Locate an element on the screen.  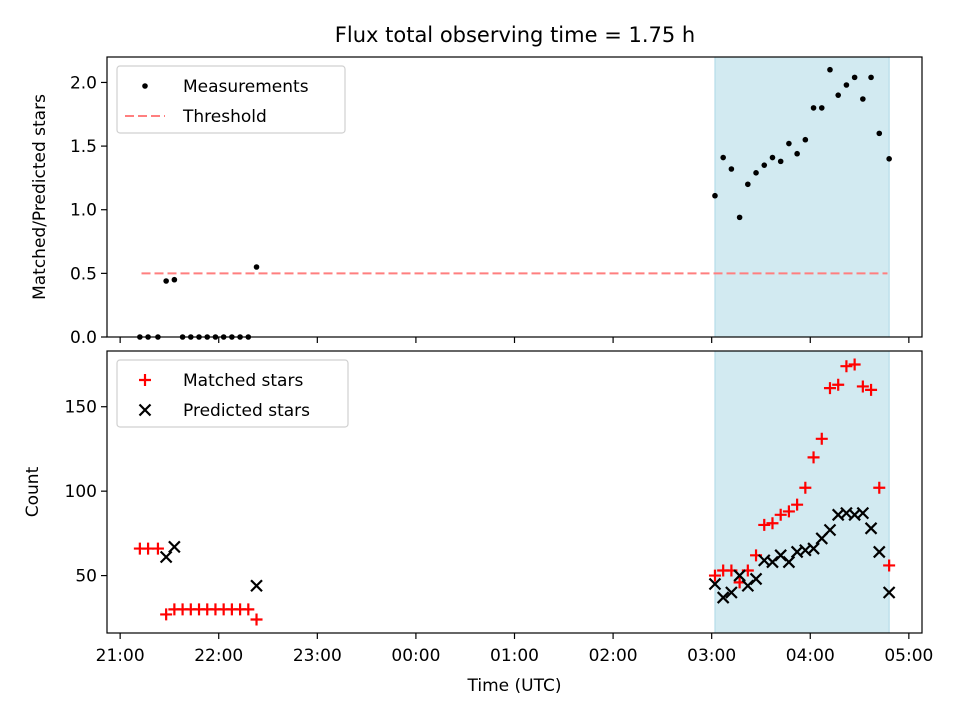
x-tick-label: 23:00 is located at coordinates (317, 656).